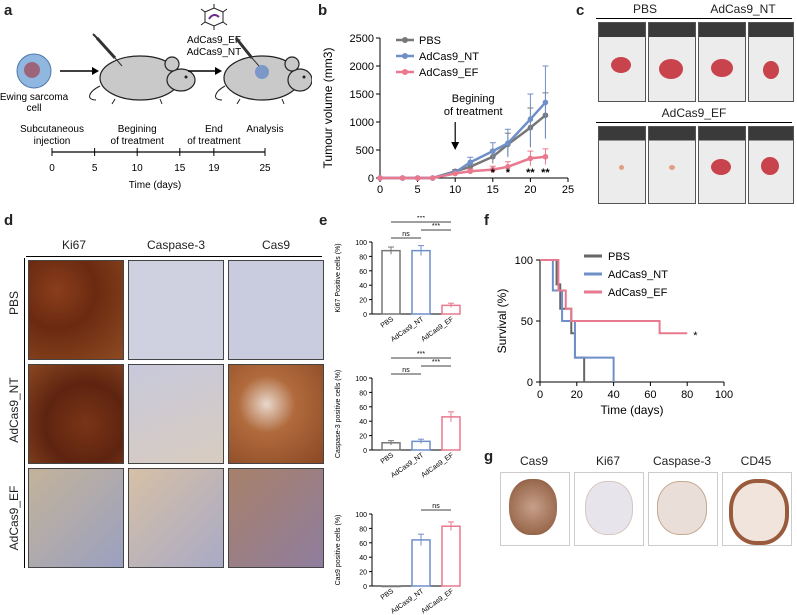 The width and height of the screenshot is (797, 615). Describe the element at coordinates (580, 10) in the screenshot. I see `panel-label-c: c` at that location.